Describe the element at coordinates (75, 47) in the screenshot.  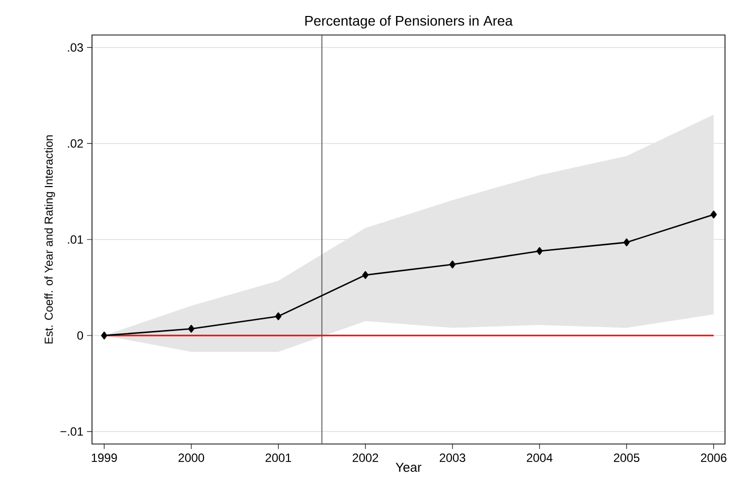
I see `y-tick-label: .03` at that location.